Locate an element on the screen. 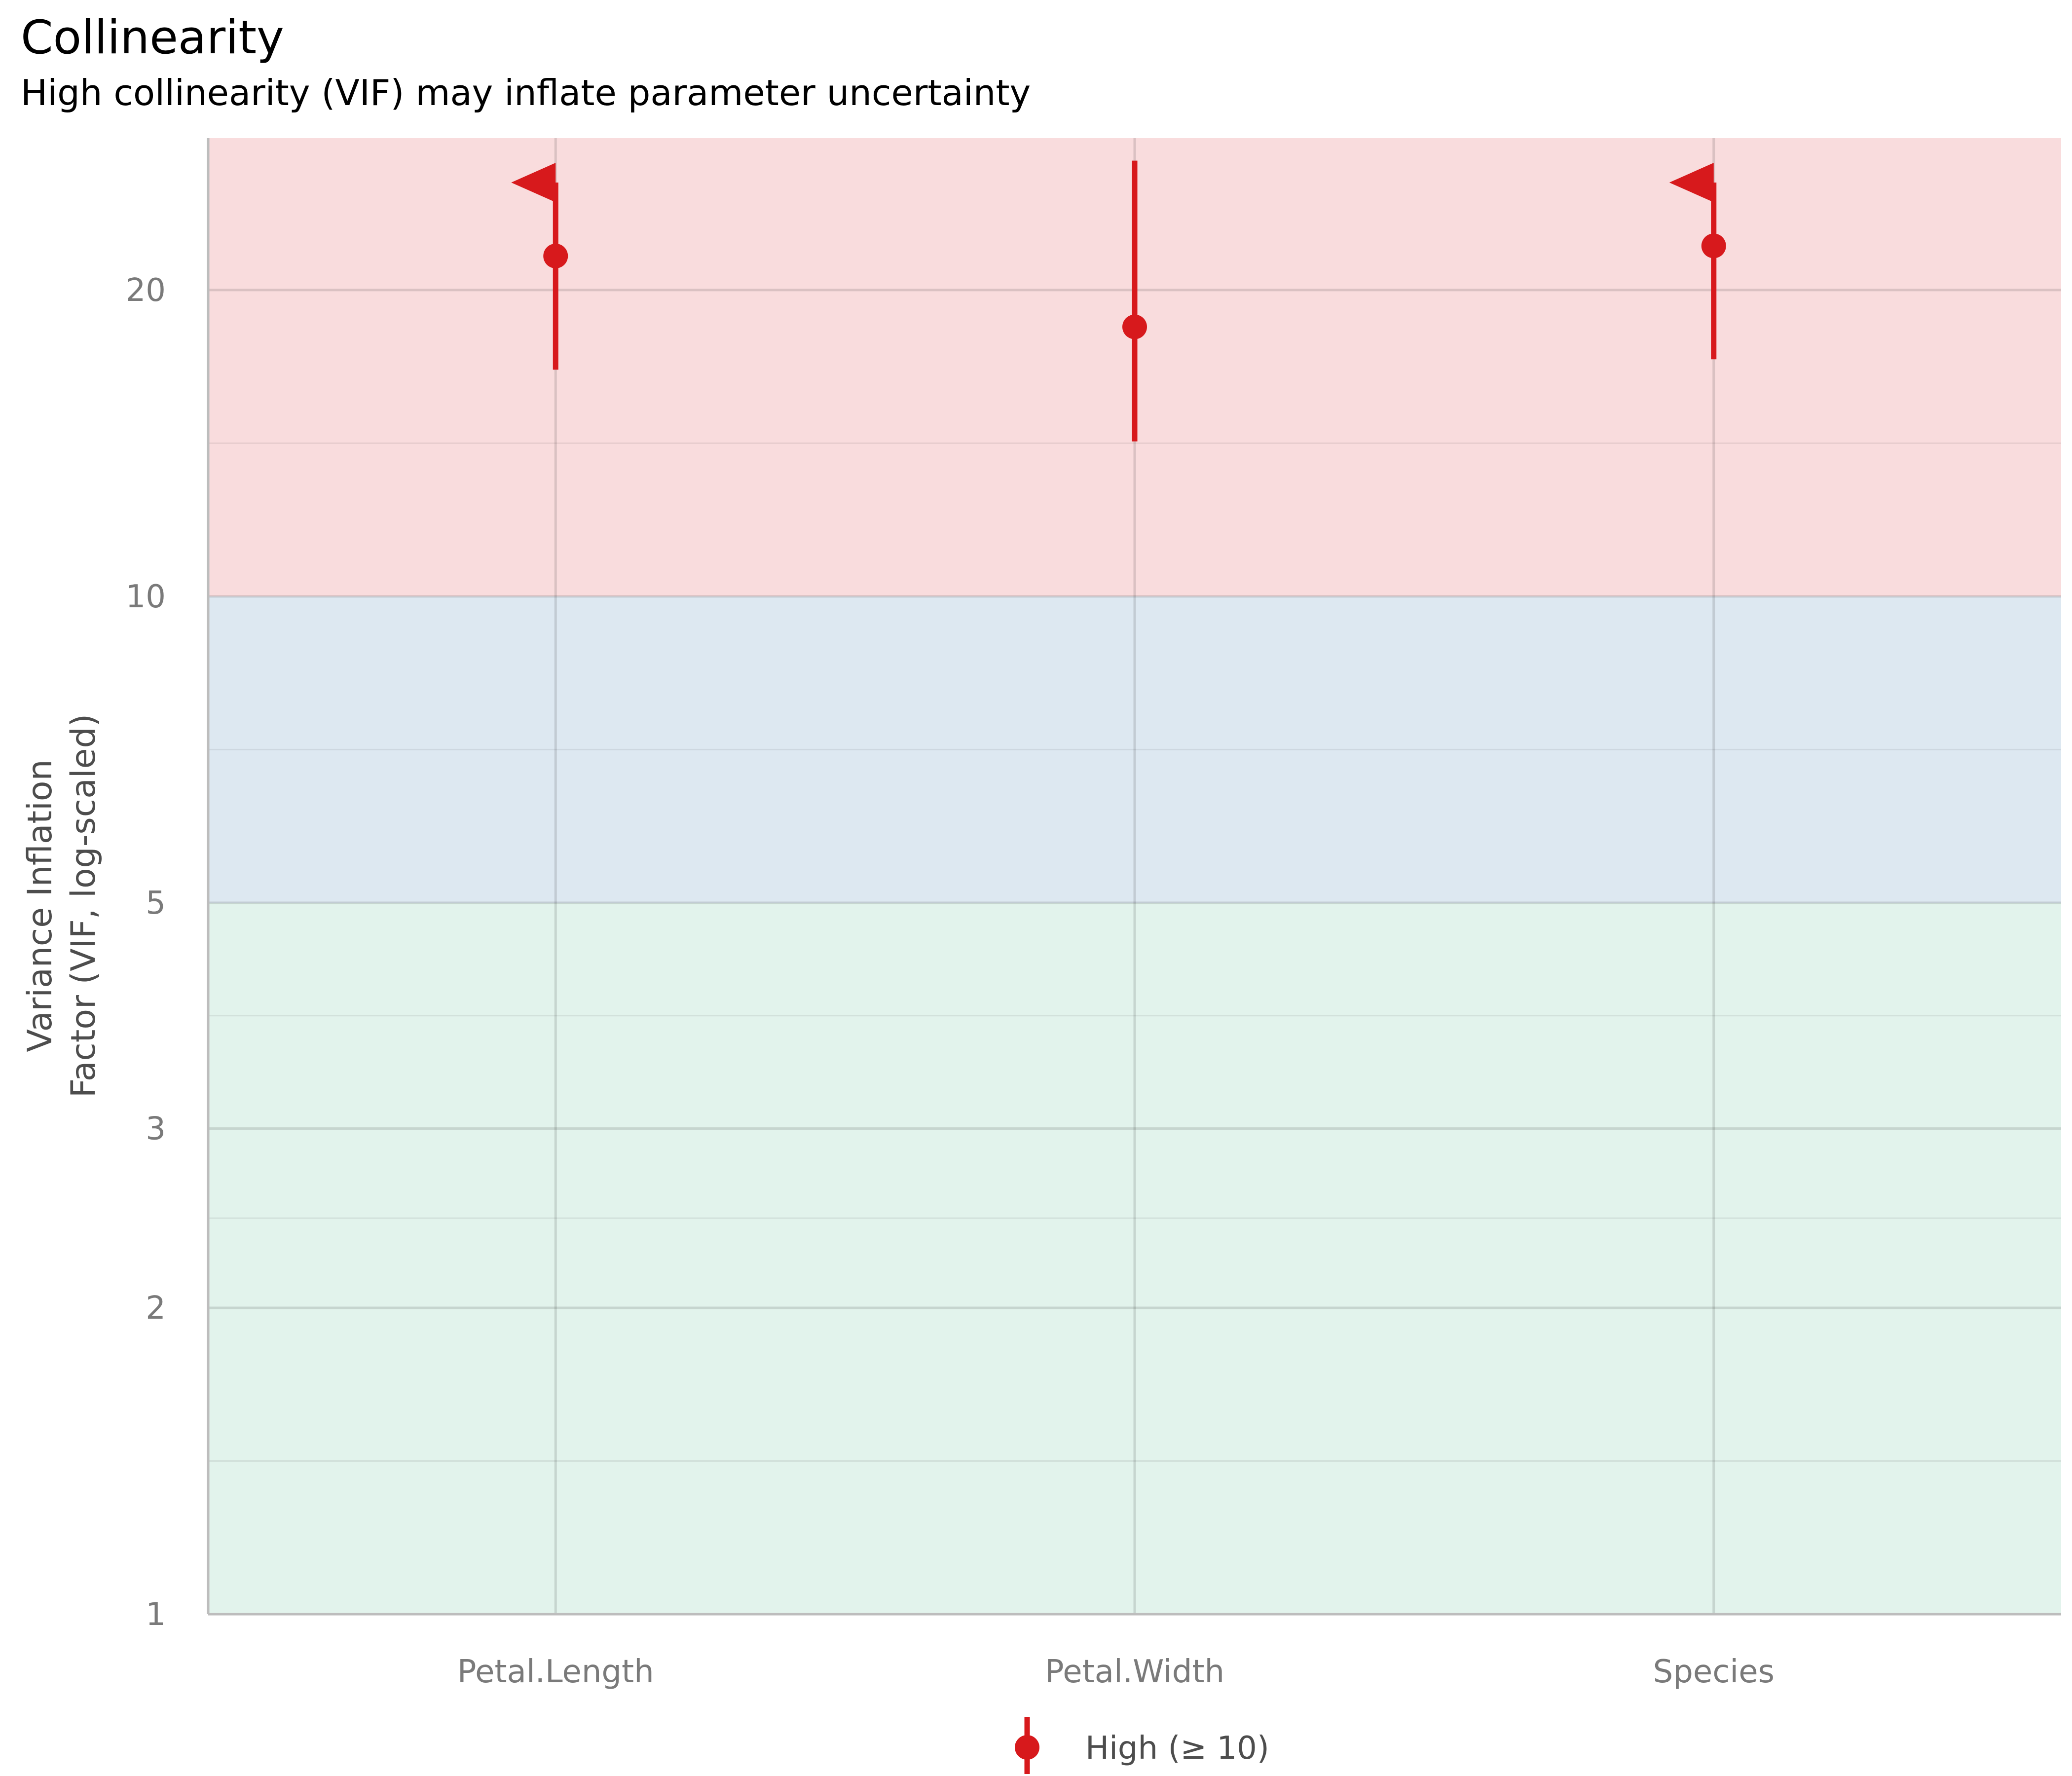  y-tick-label: 20 is located at coordinates (146, 290).